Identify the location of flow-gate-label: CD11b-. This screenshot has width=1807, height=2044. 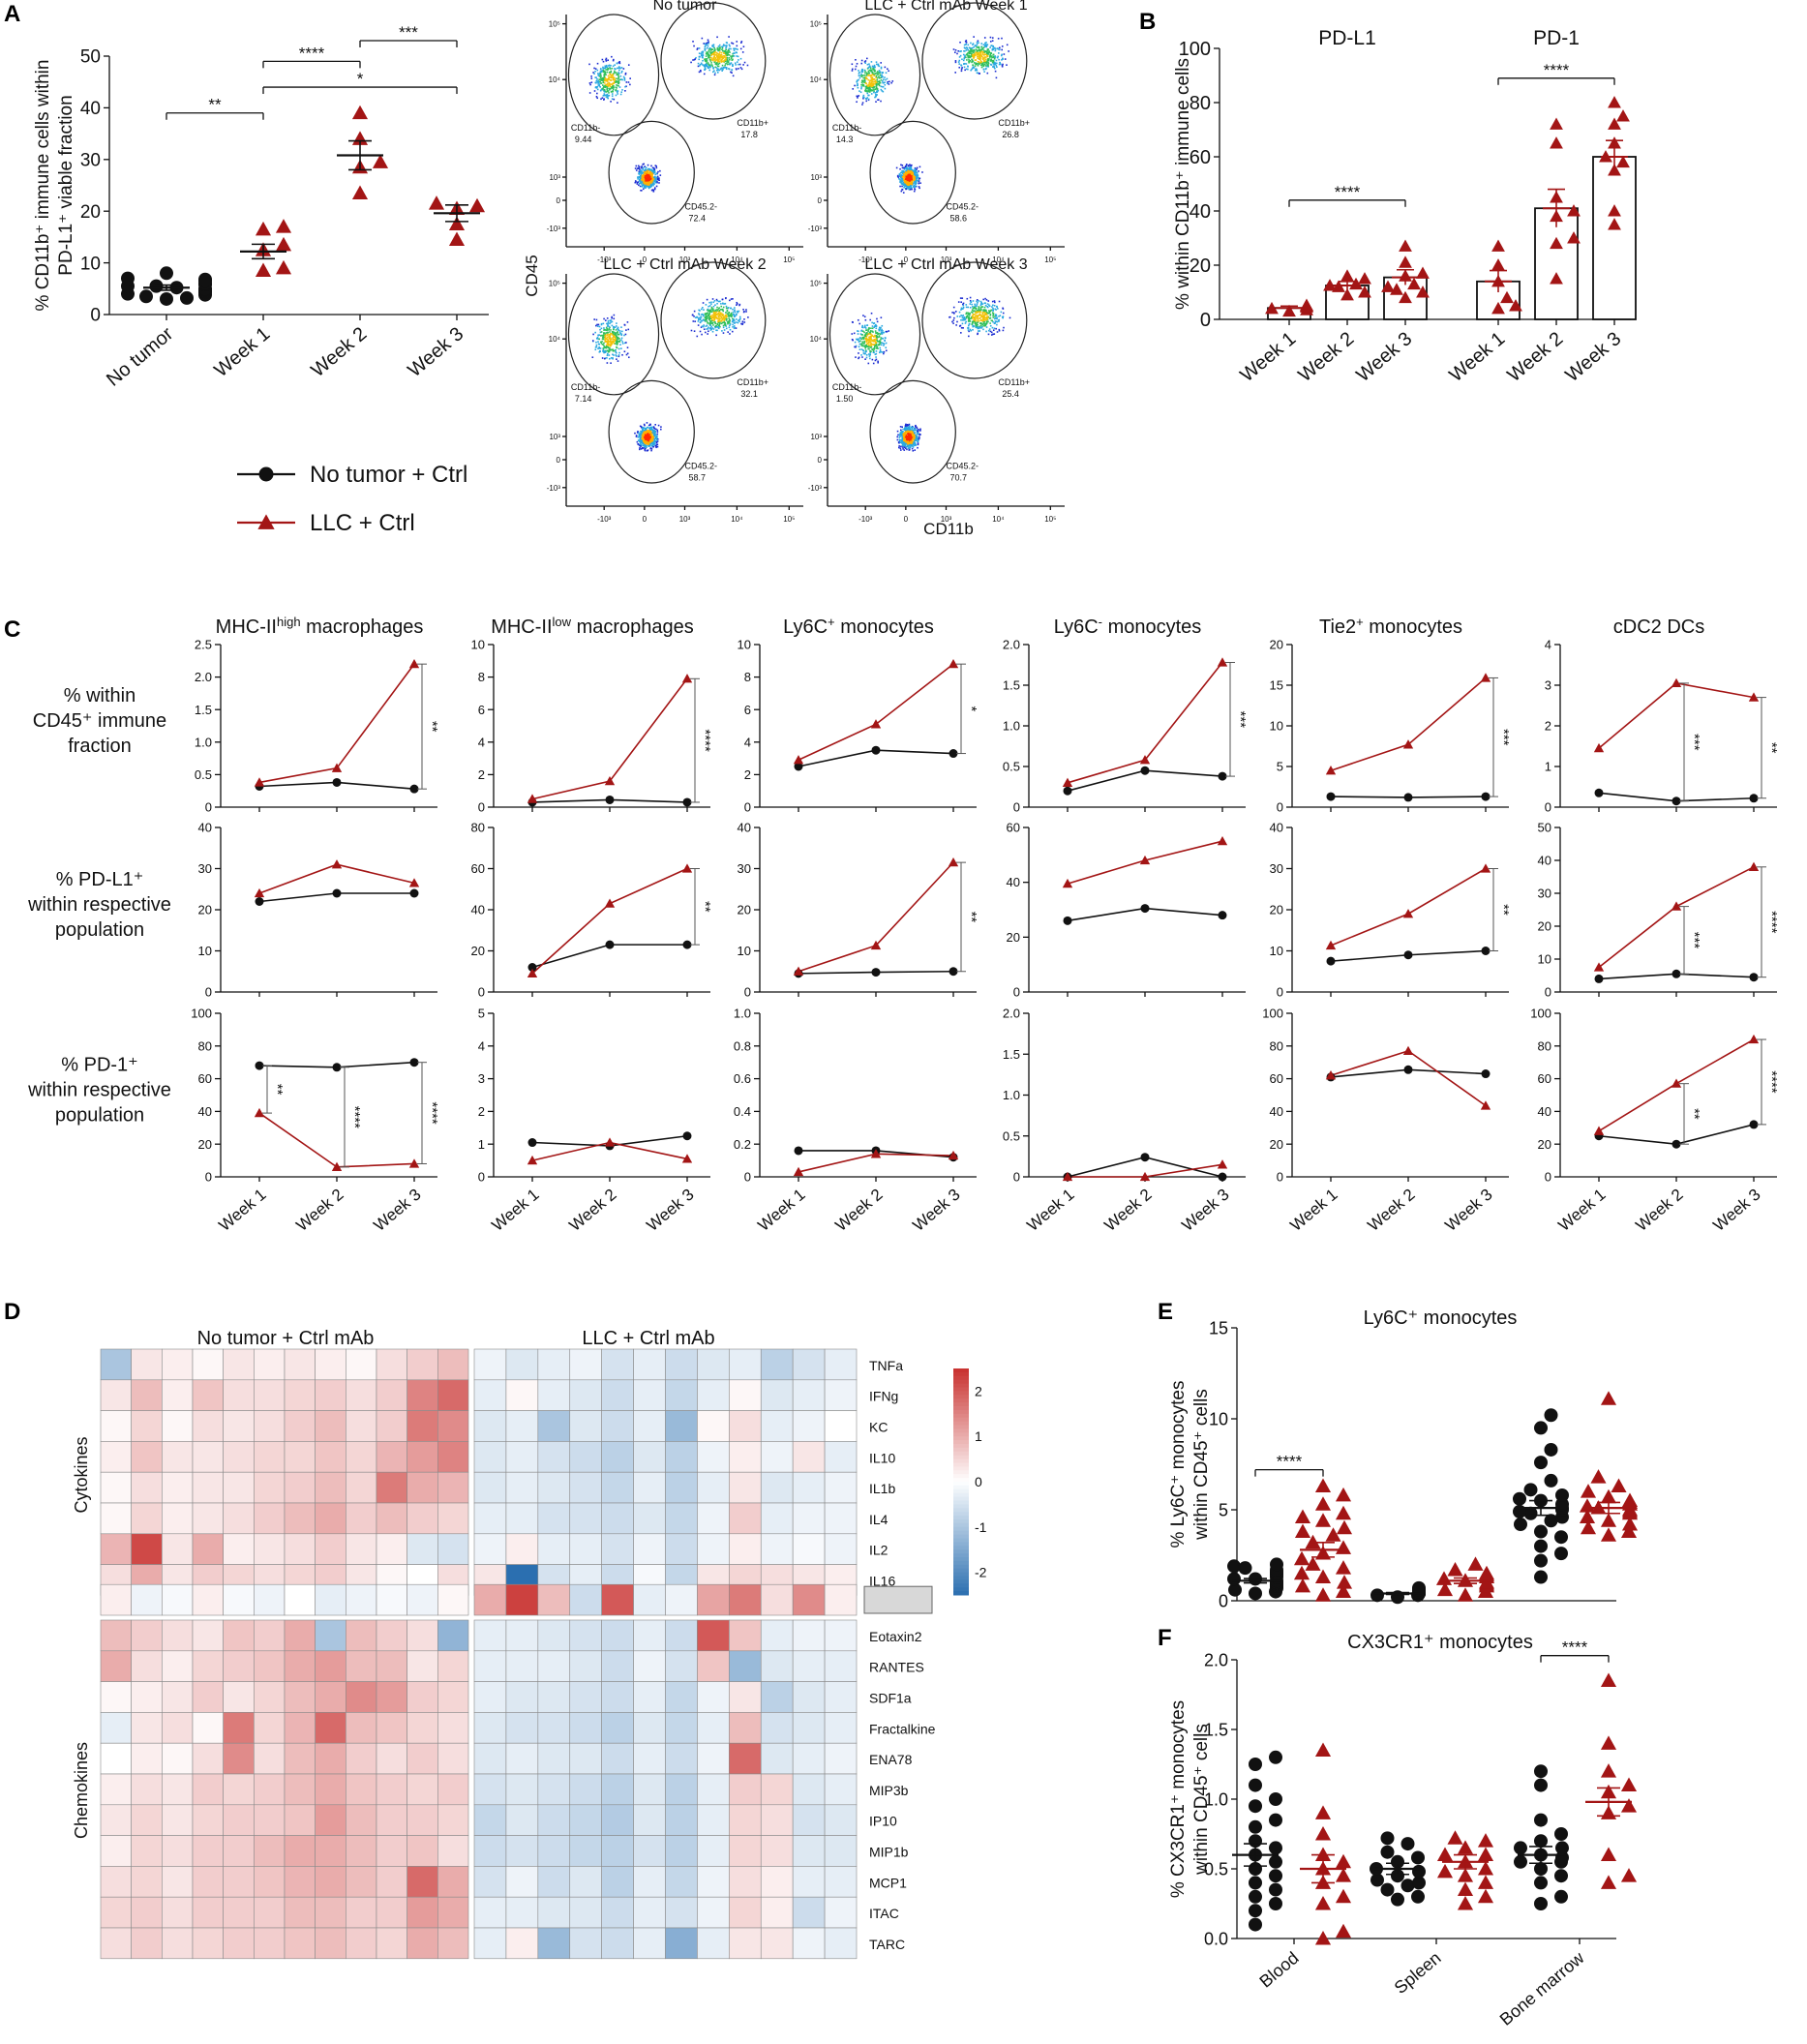
(847, 128).